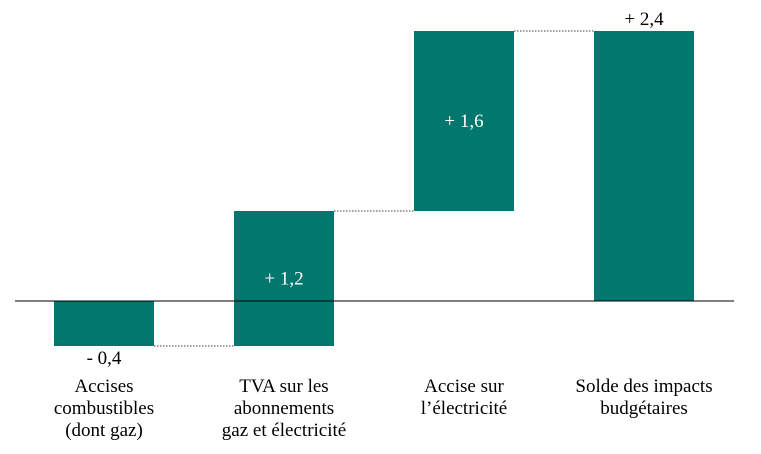 The image size is (761, 454). I want to click on category-label-2: TVA sur les abonnements gaz et électricité, so click(284, 408).